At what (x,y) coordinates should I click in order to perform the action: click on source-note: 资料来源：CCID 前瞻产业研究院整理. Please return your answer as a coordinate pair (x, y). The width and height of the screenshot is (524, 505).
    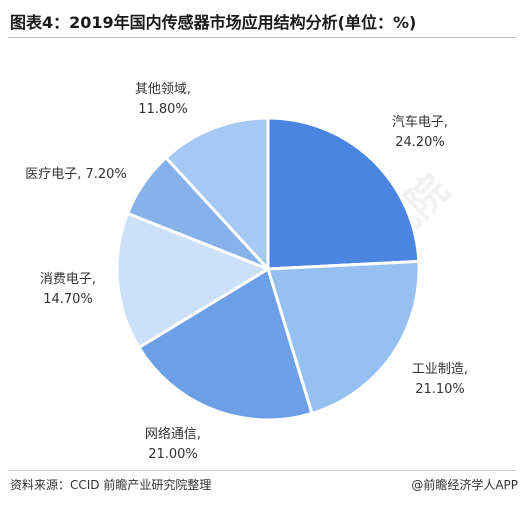
    Looking at the image, I should click on (111, 485).